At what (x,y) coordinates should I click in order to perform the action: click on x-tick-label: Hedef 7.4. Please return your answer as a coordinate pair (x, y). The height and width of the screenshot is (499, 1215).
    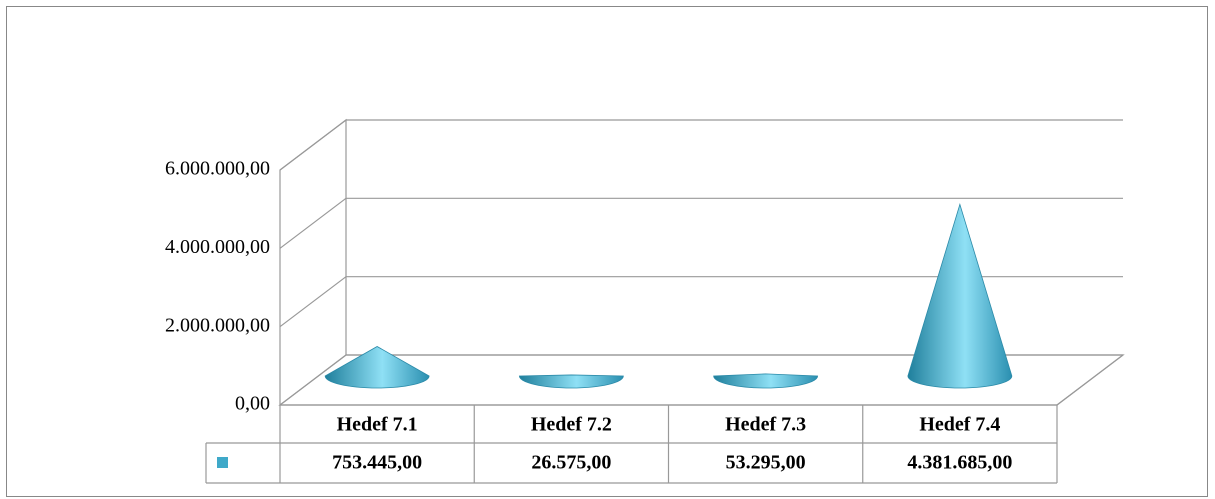
    Looking at the image, I should click on (959, 425).